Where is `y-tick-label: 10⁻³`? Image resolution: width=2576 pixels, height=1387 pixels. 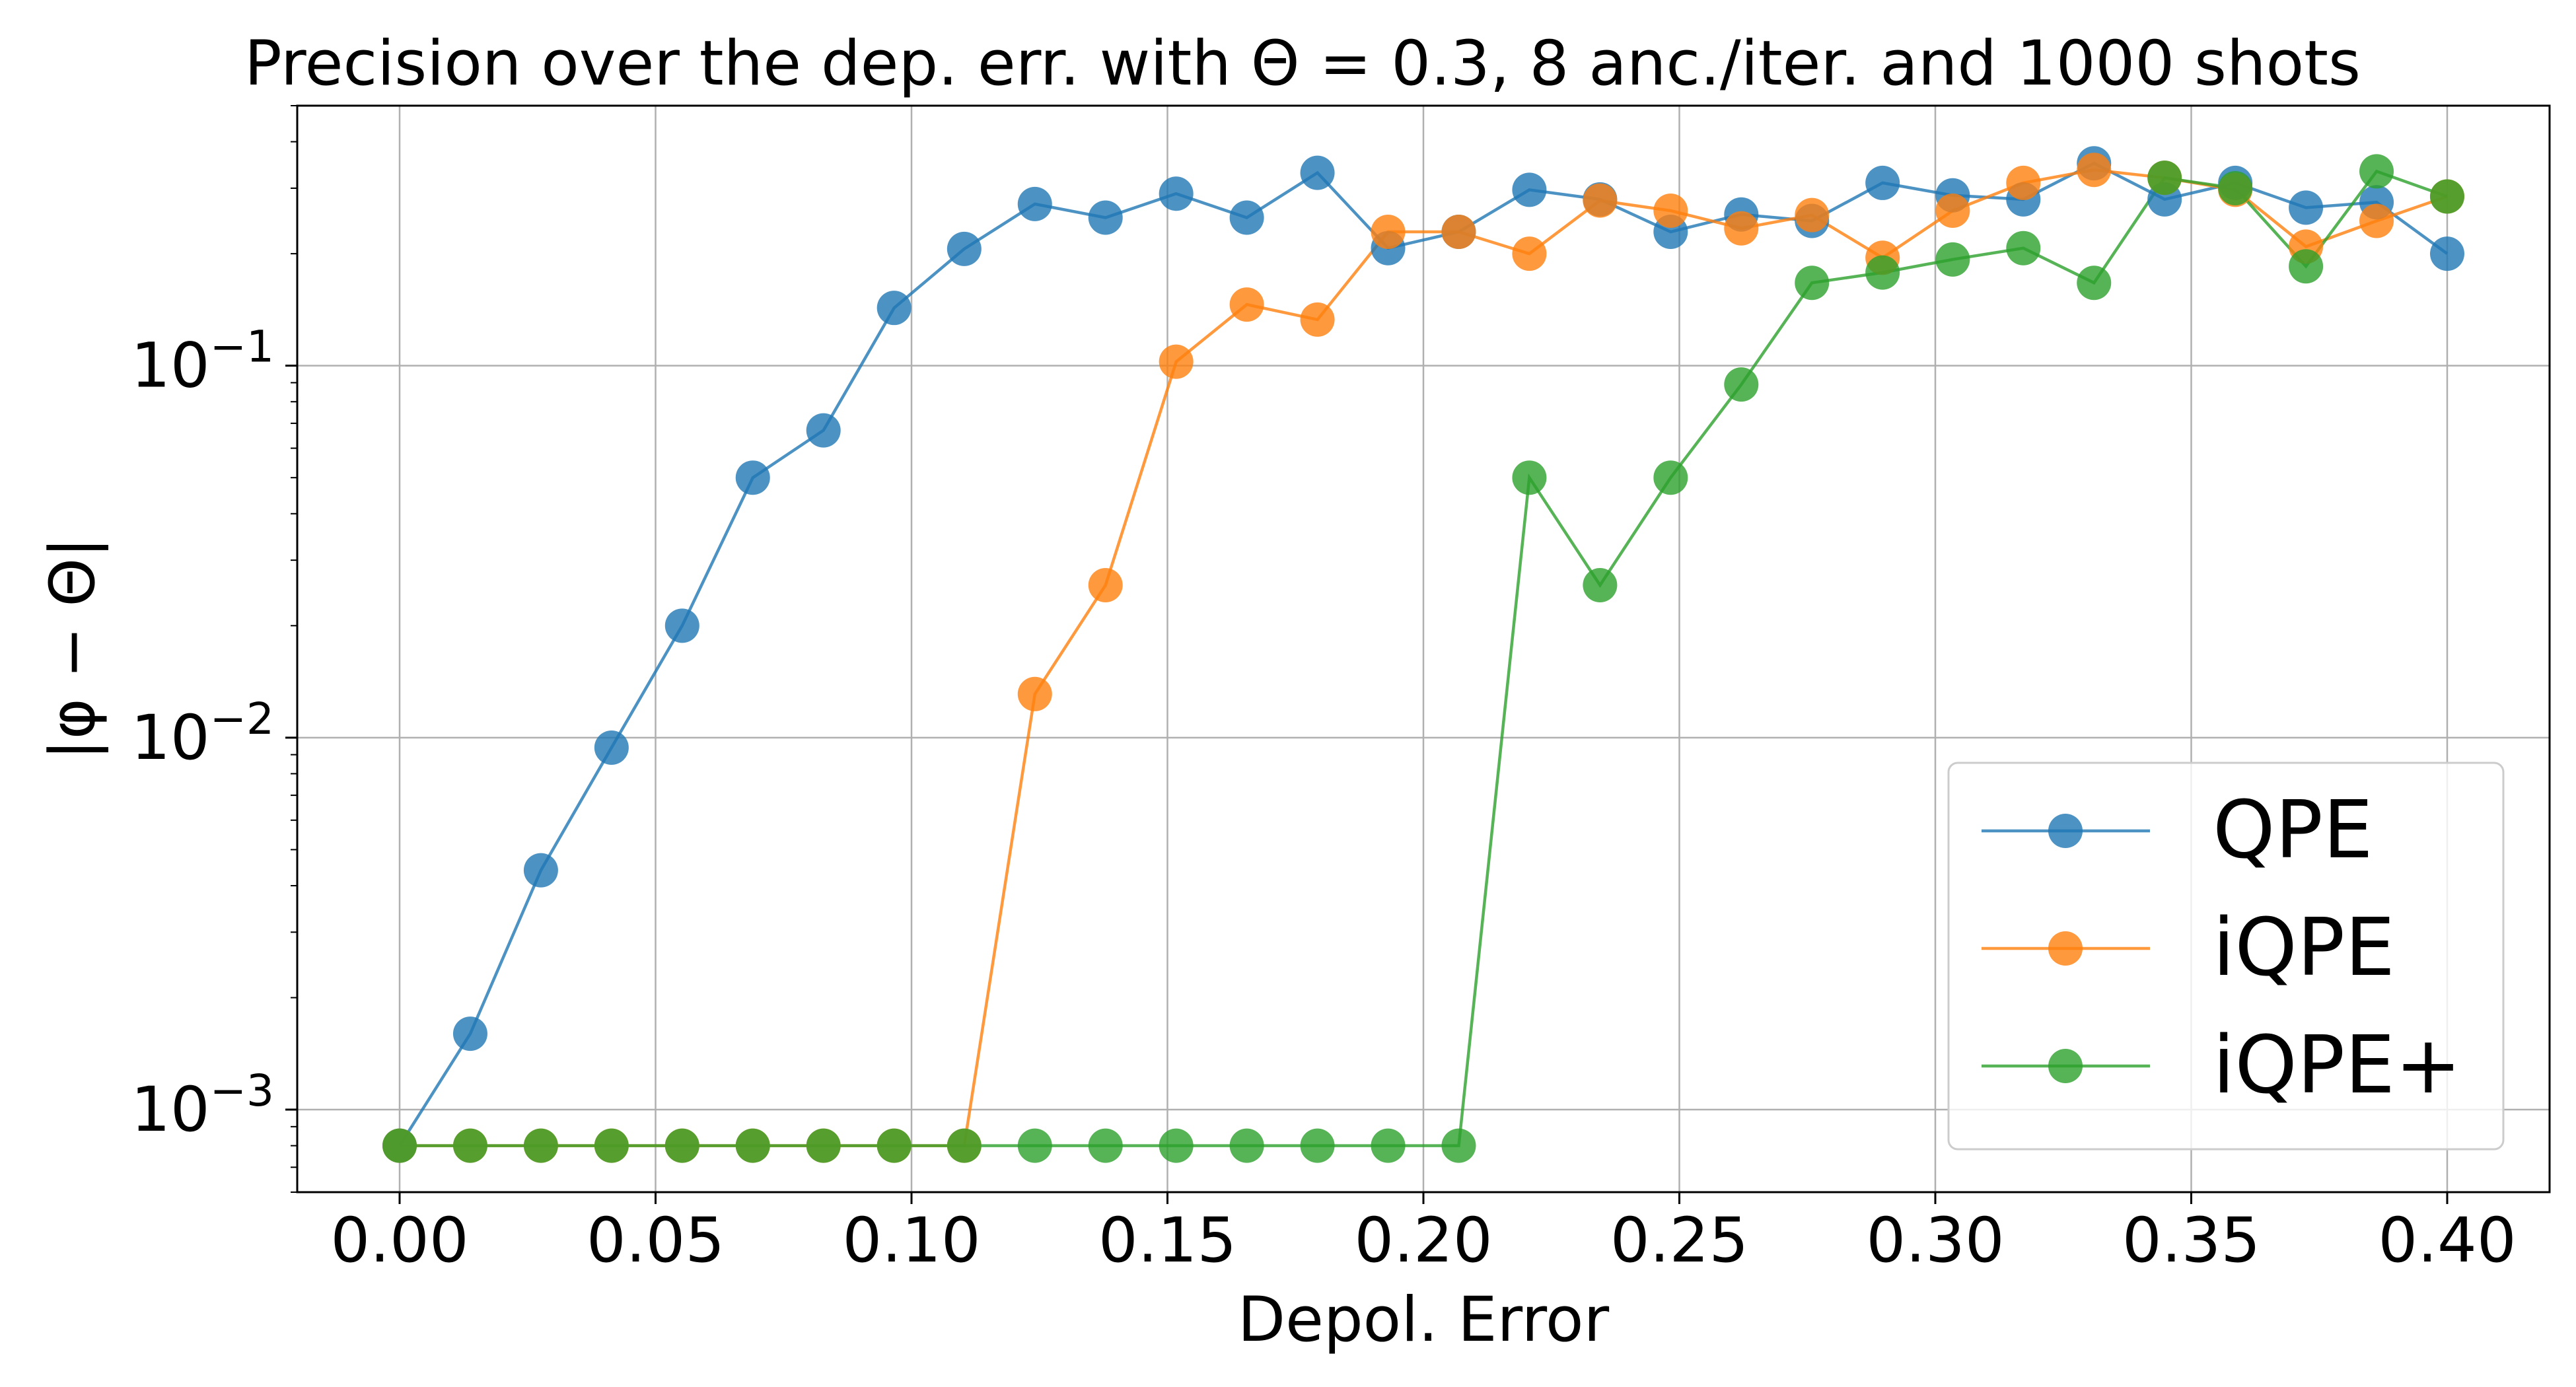
y-tick-label: 10⁻³ is located at coordinates (203, 1105).